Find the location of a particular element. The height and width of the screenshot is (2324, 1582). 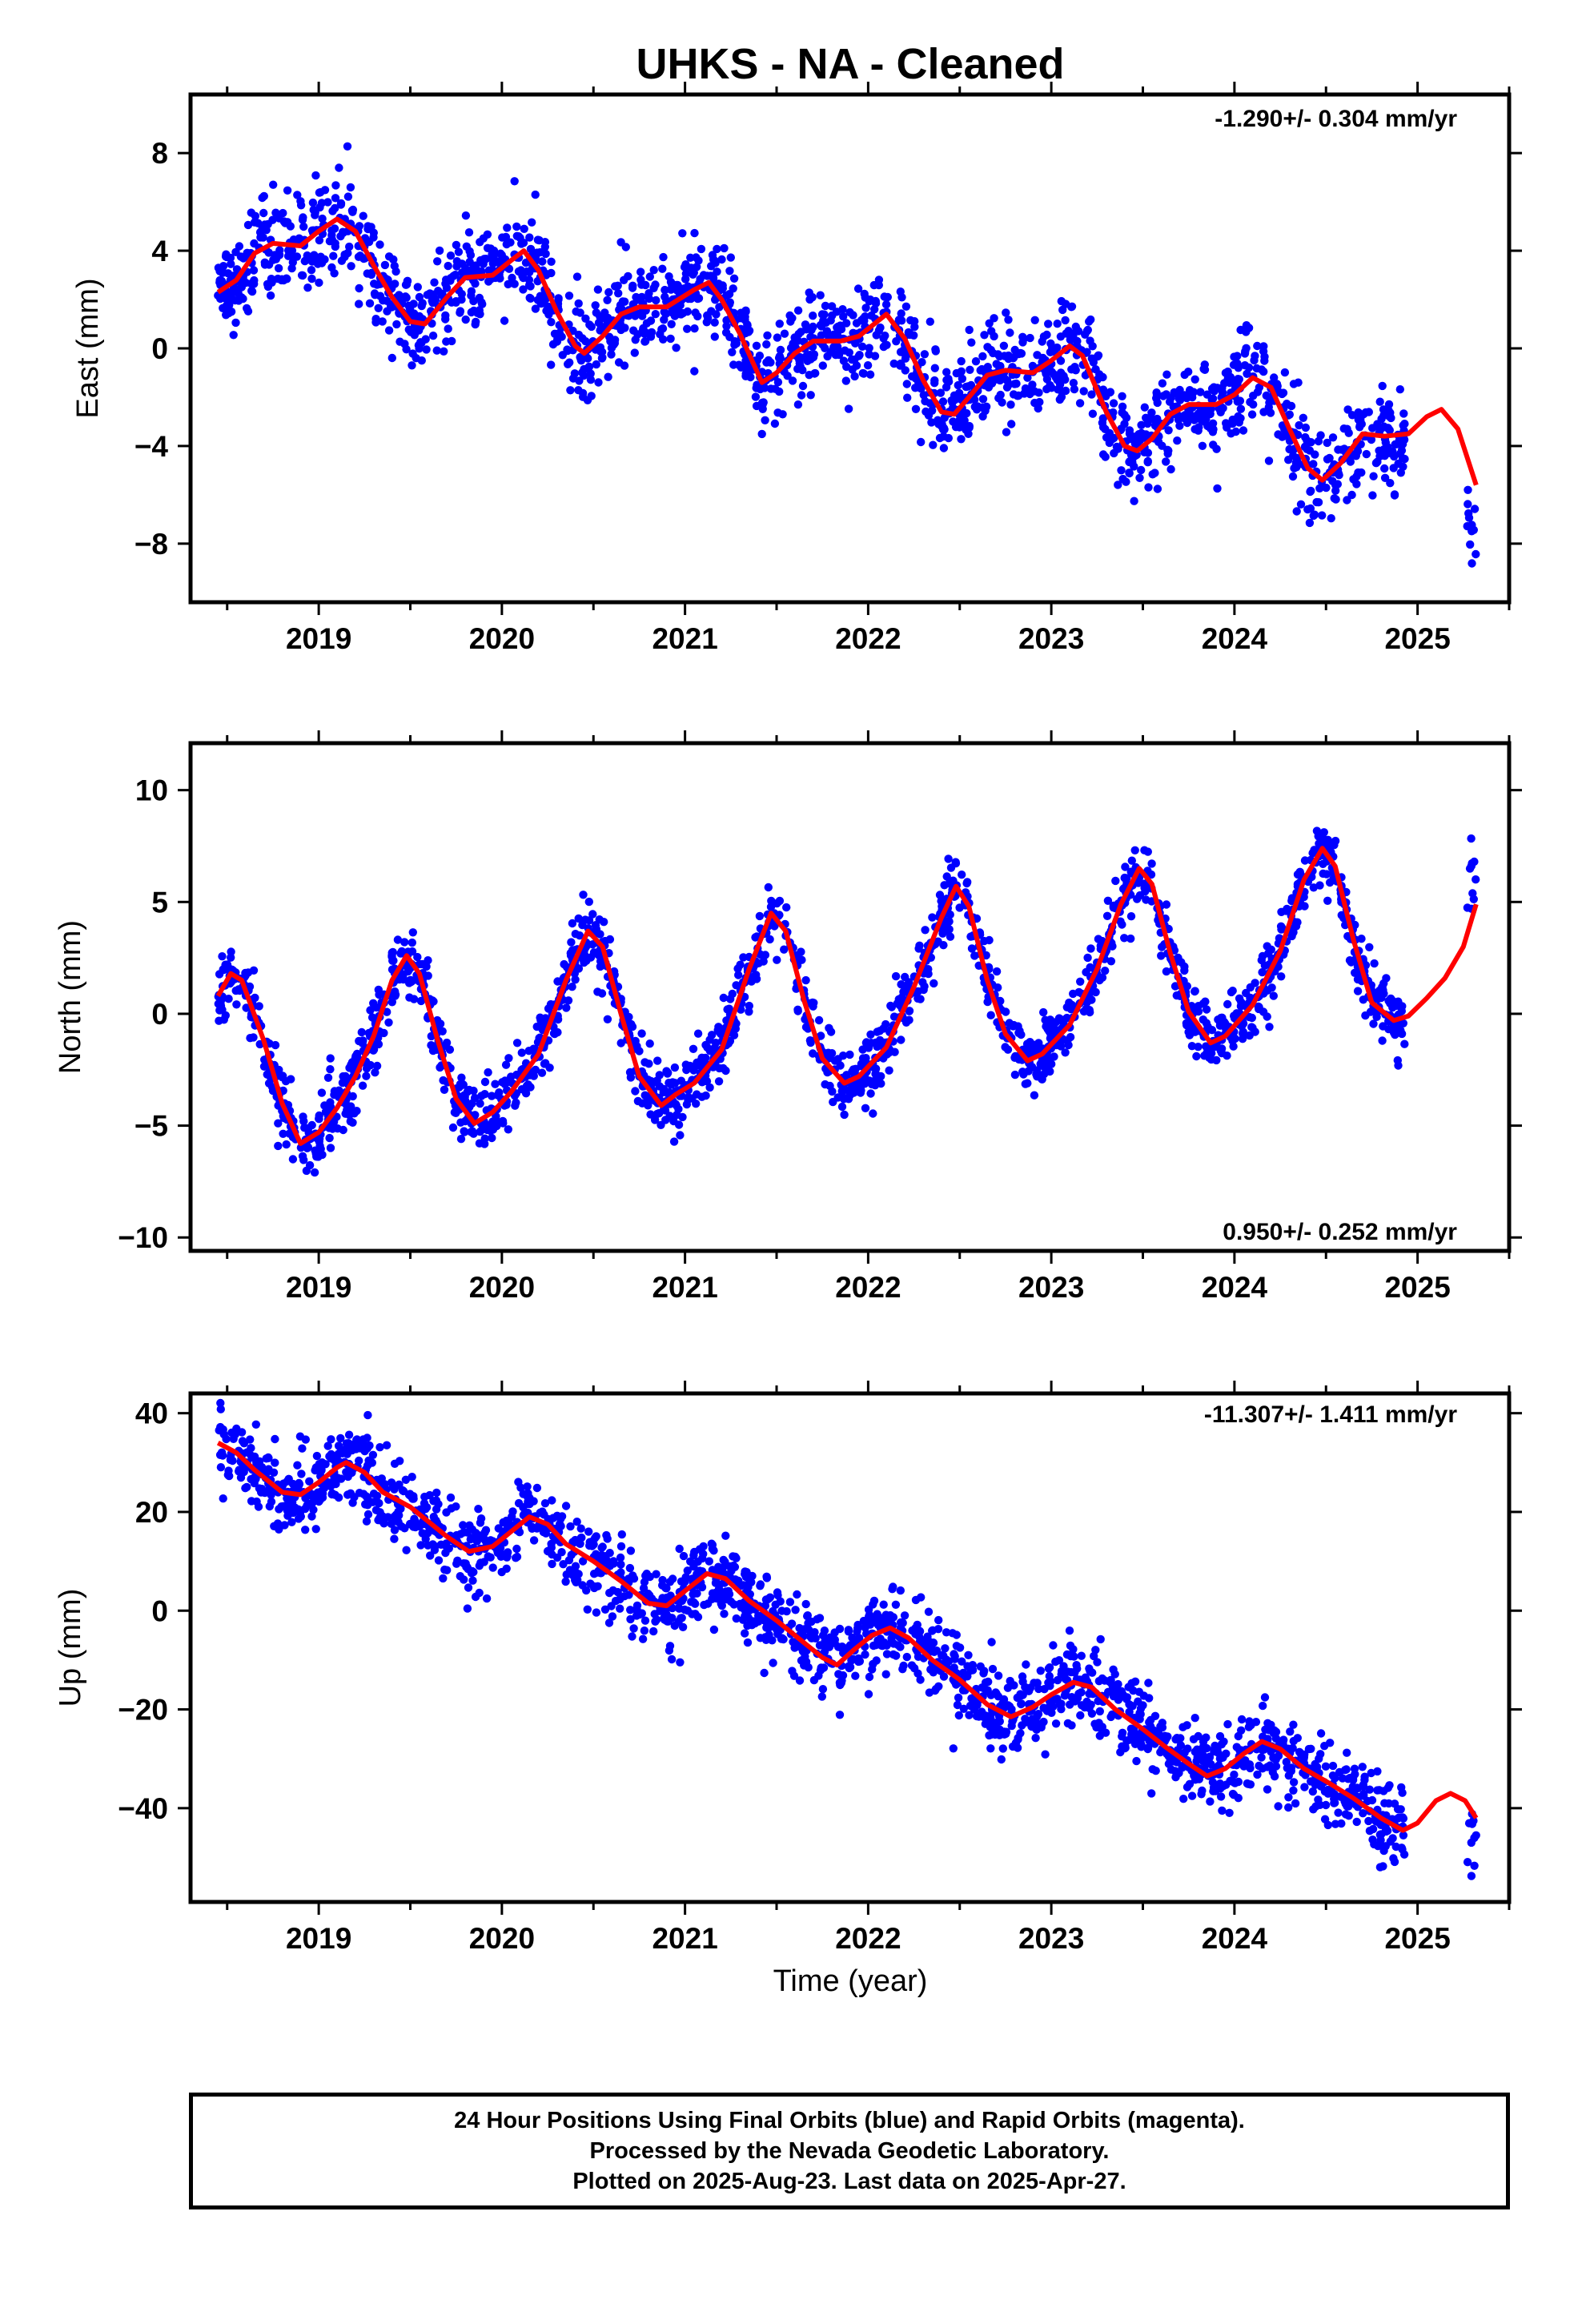

y-axis-label: East (mm) is located at coordinates (88, 348).